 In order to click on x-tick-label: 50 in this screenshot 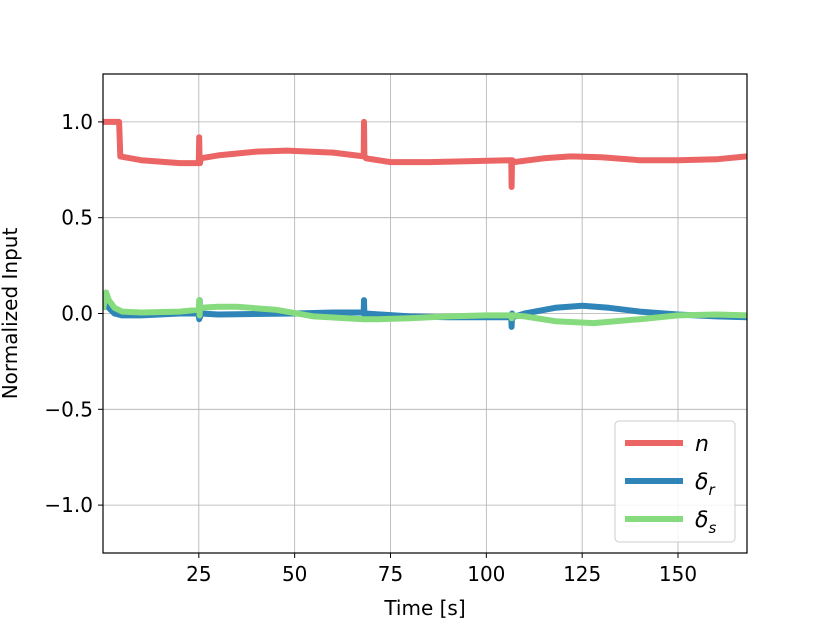, I will do `click(294, 574)`.